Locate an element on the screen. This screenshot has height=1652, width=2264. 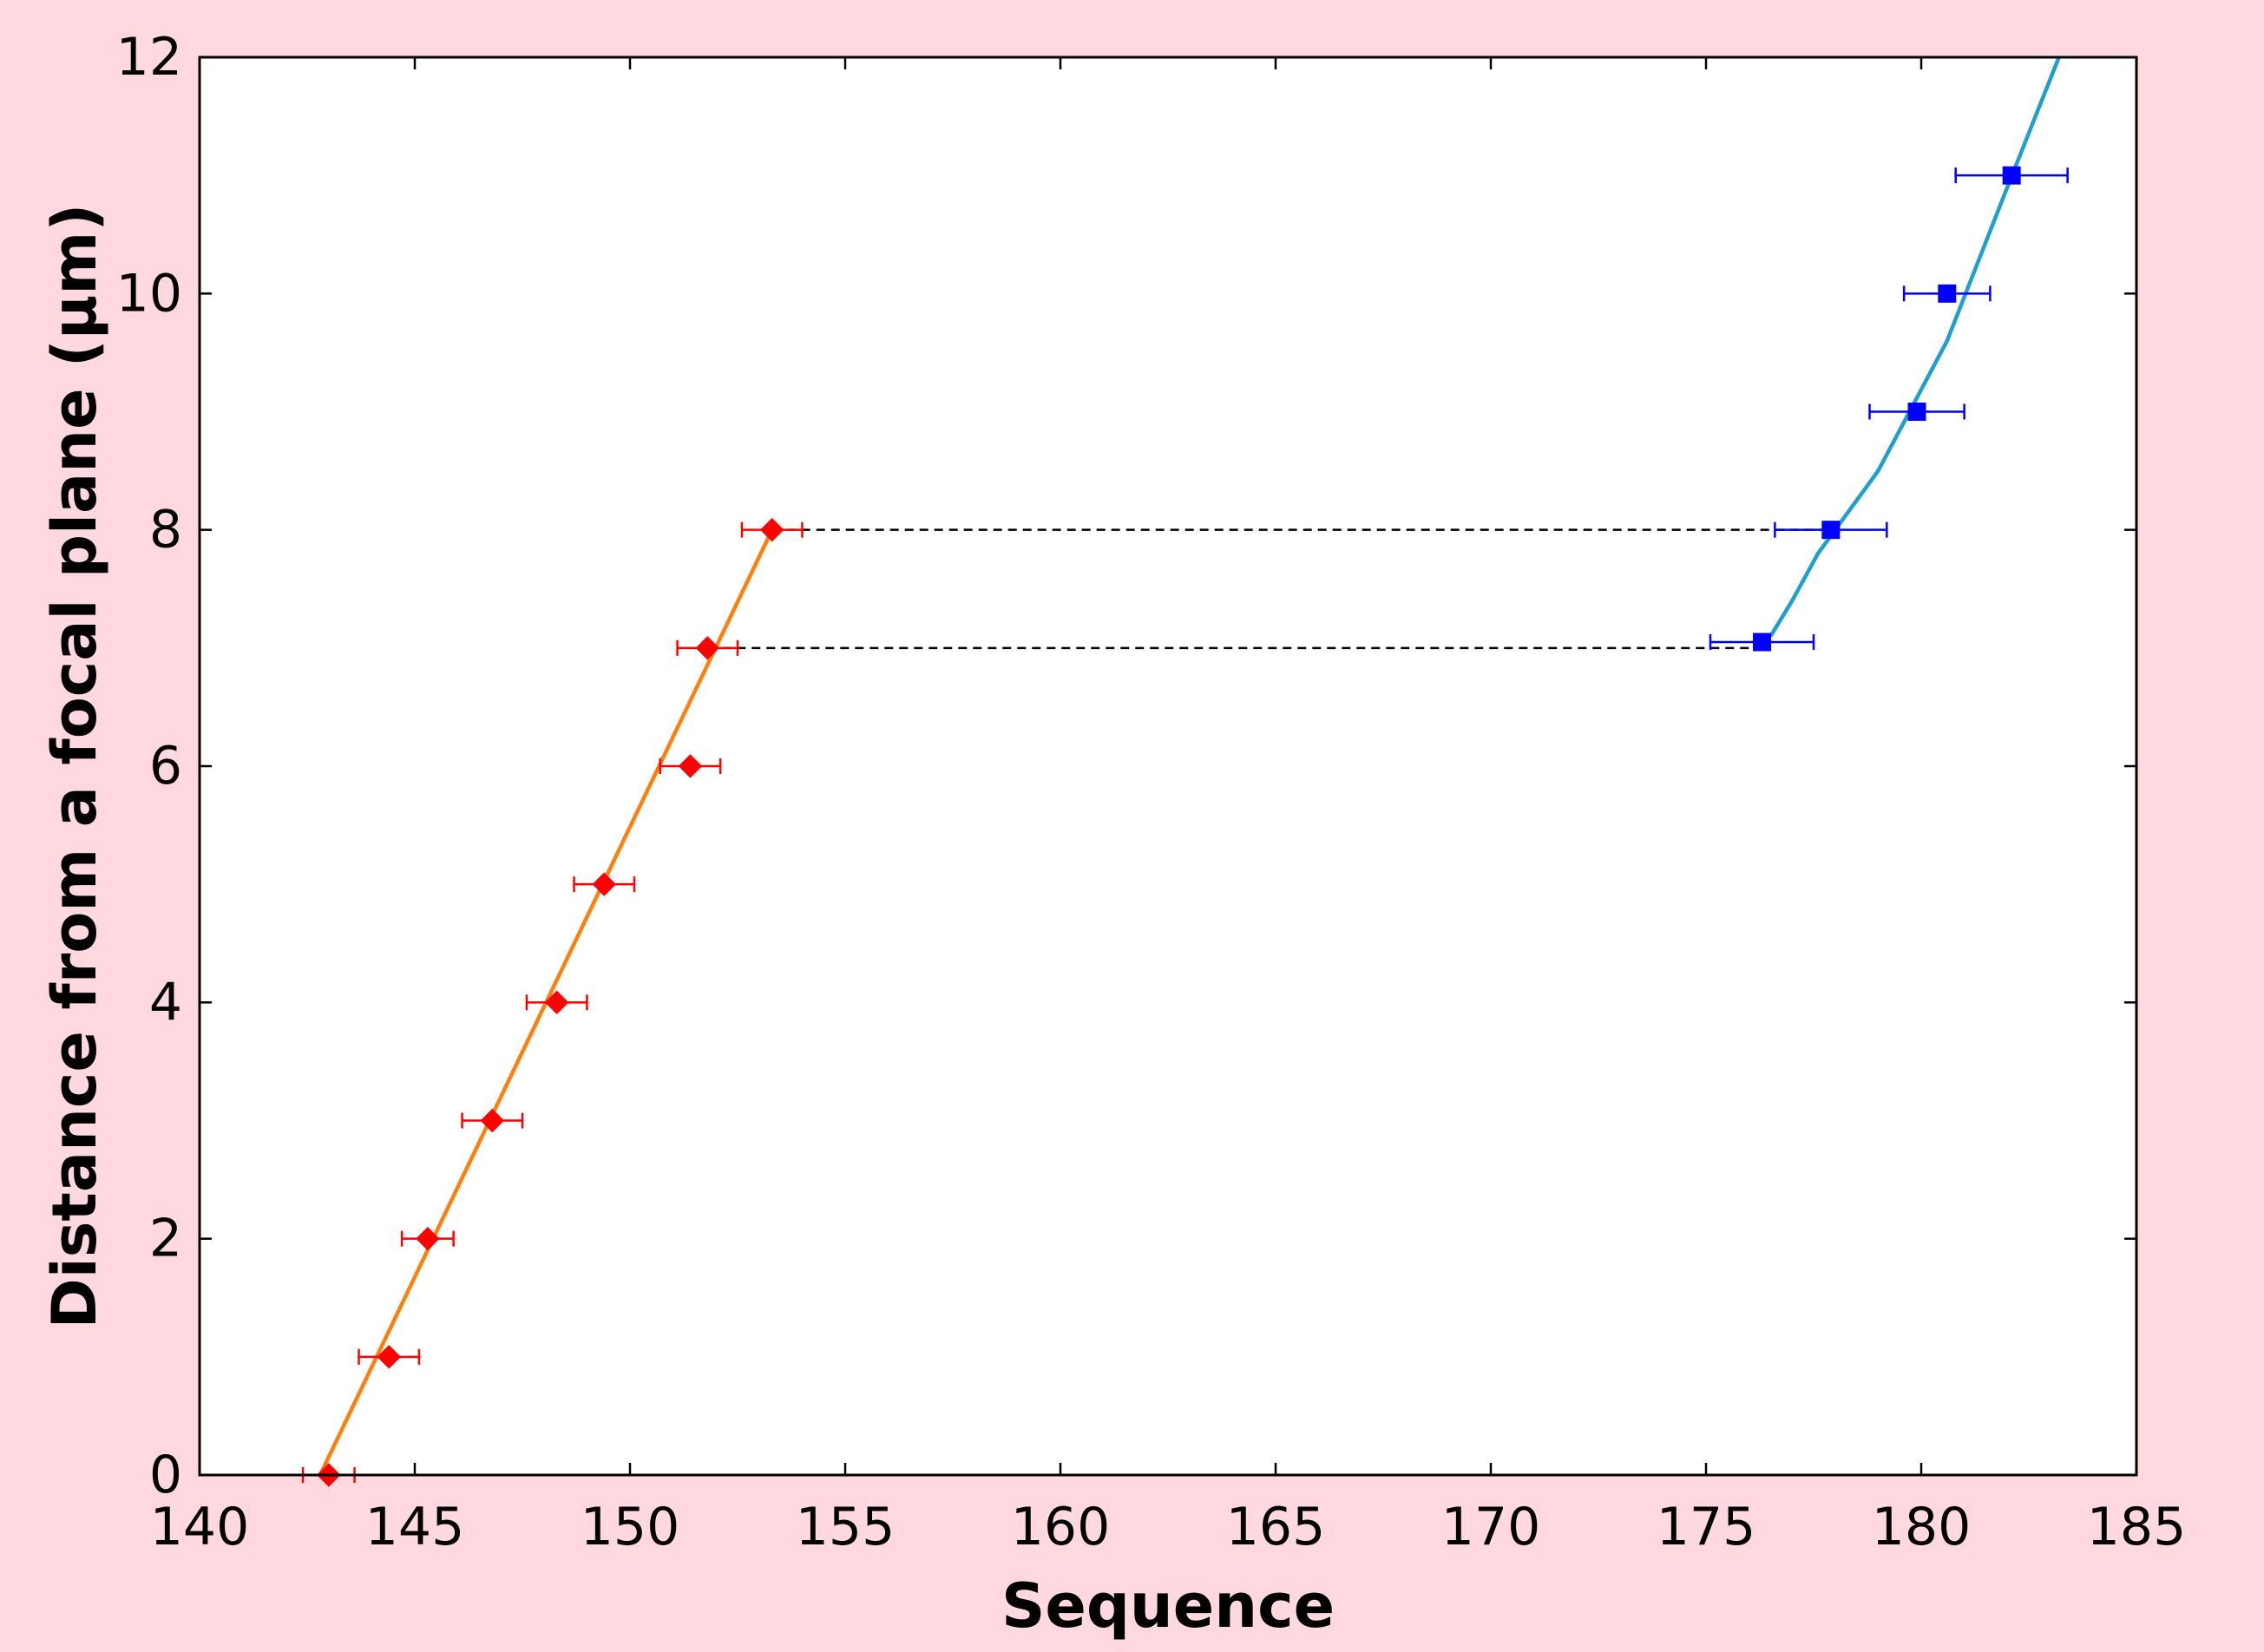
x-tick-label: 175 is located at coordinates (1706, 1527).